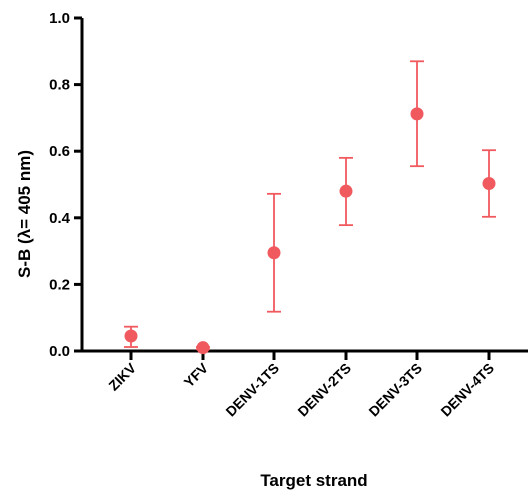  I want to click on y-tick-label: 1.0, so click(59, 18).